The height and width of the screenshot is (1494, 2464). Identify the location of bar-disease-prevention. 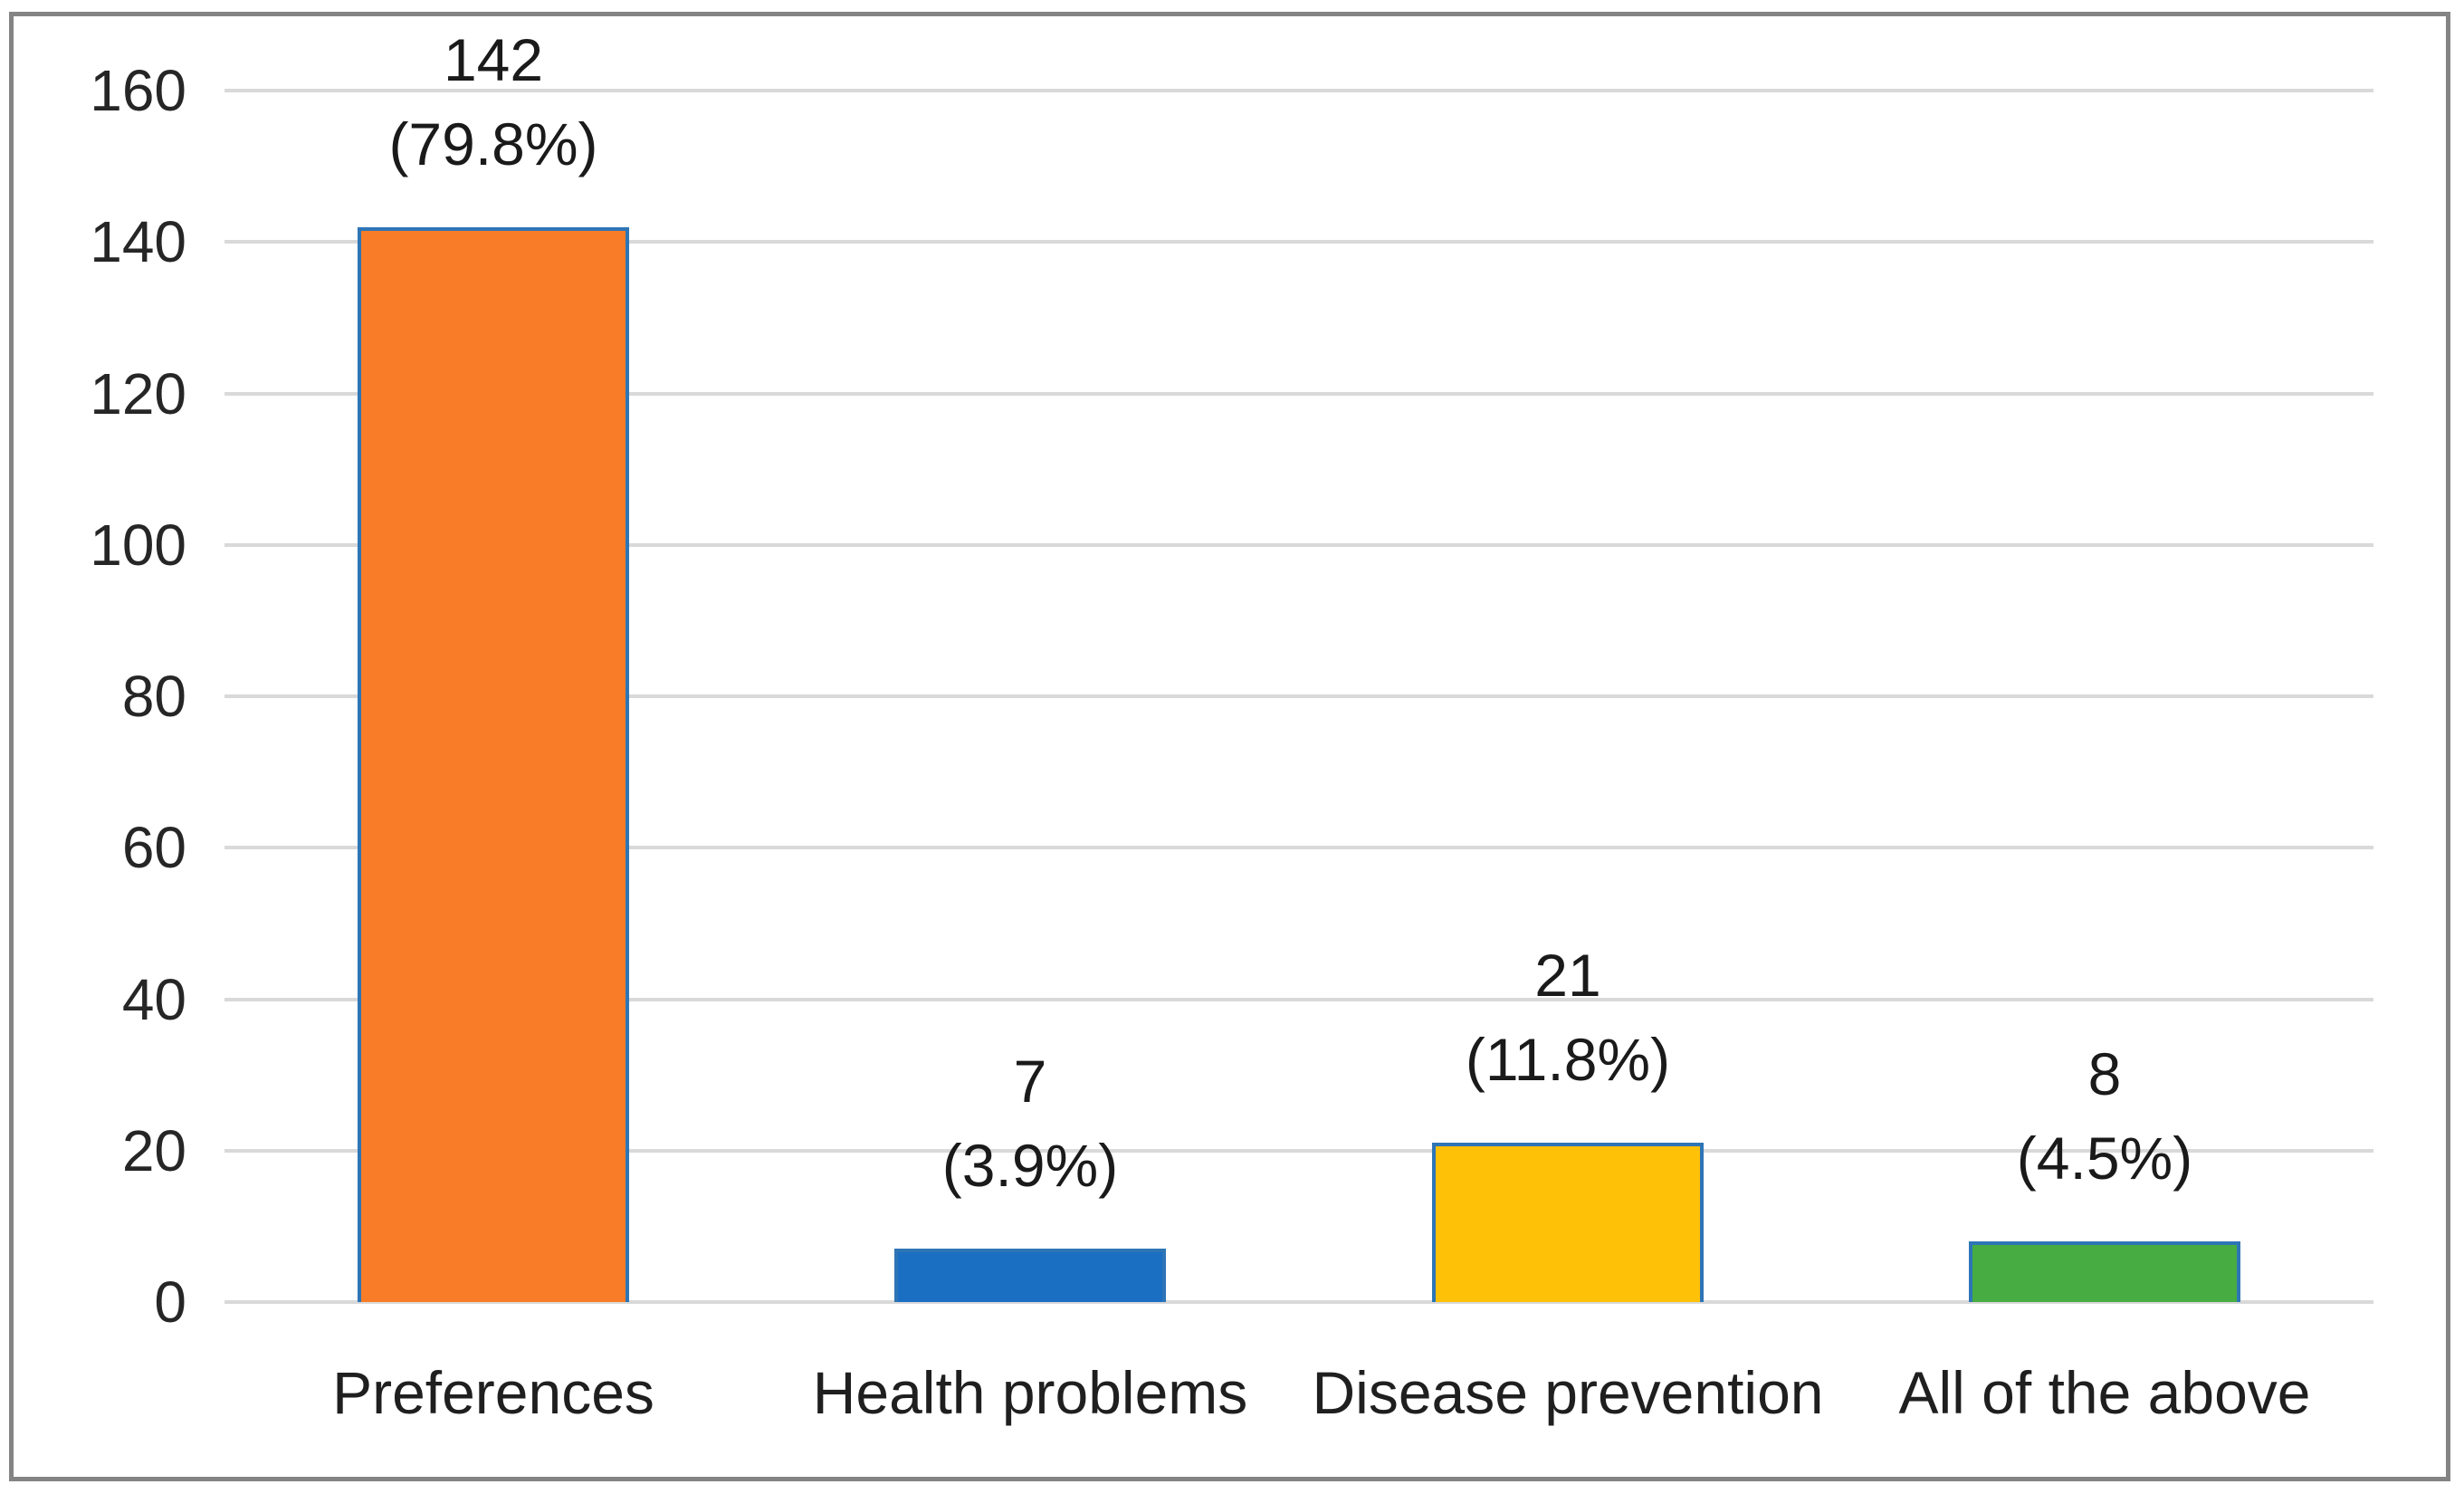
(1568, 1222).